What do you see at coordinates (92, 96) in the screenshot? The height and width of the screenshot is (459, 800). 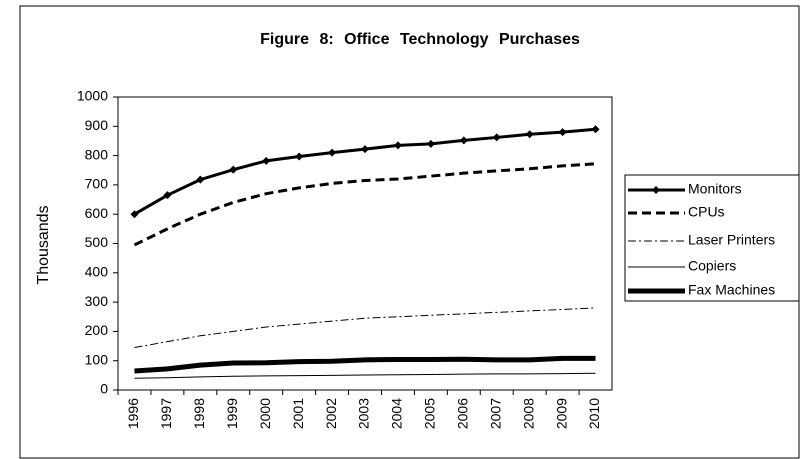 I see `y-tick-label: 1000` at bounding box center [92, 96].